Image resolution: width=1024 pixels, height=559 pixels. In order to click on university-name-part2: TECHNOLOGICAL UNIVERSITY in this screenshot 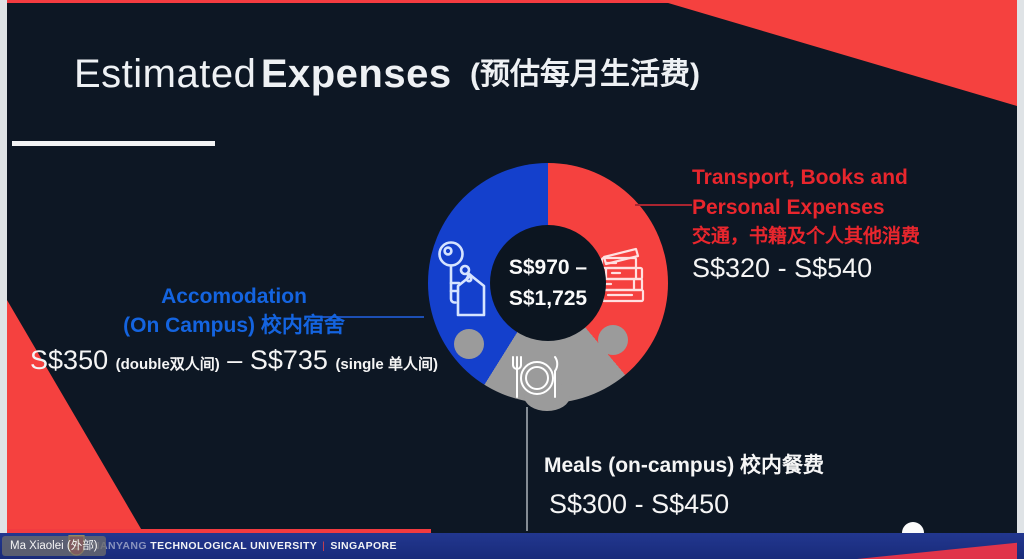, I will do `click(234, 546)`.